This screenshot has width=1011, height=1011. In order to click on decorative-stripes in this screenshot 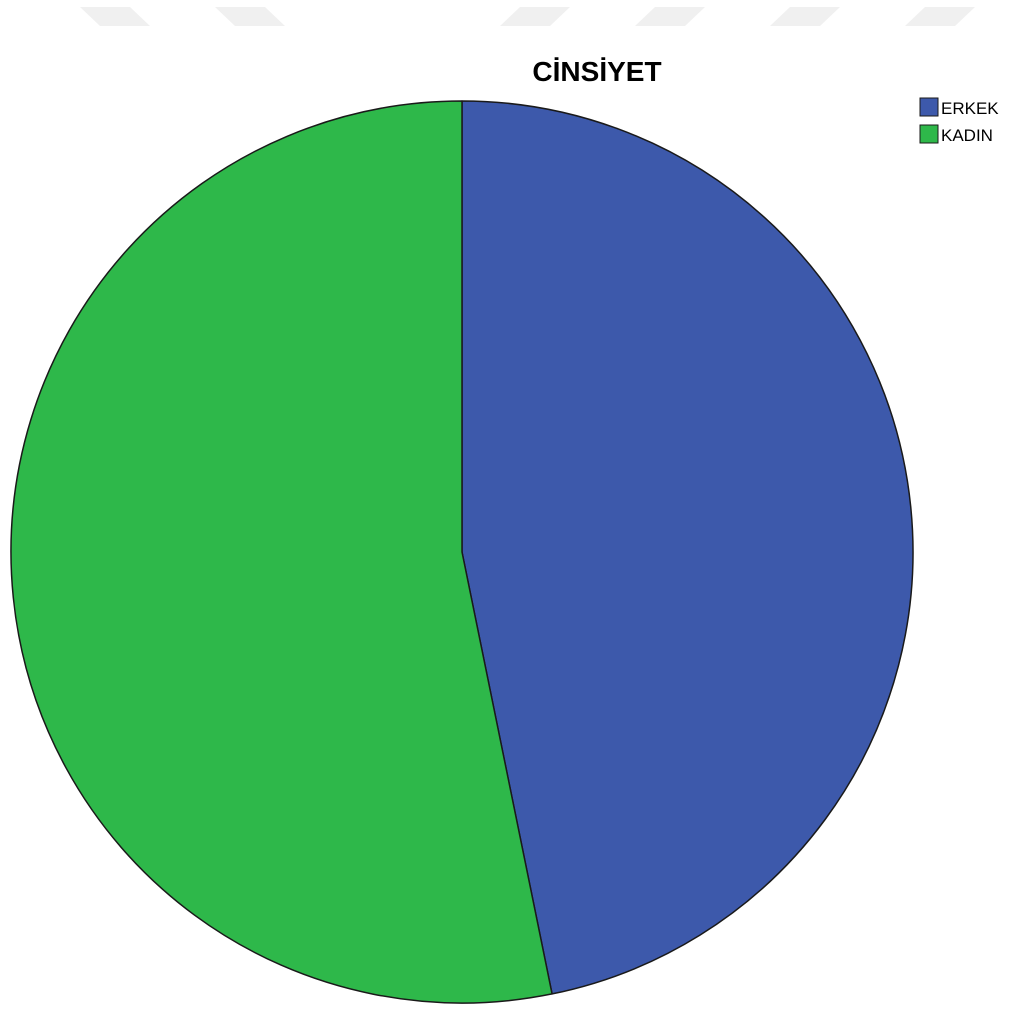, I will do `click(527, 16)`.